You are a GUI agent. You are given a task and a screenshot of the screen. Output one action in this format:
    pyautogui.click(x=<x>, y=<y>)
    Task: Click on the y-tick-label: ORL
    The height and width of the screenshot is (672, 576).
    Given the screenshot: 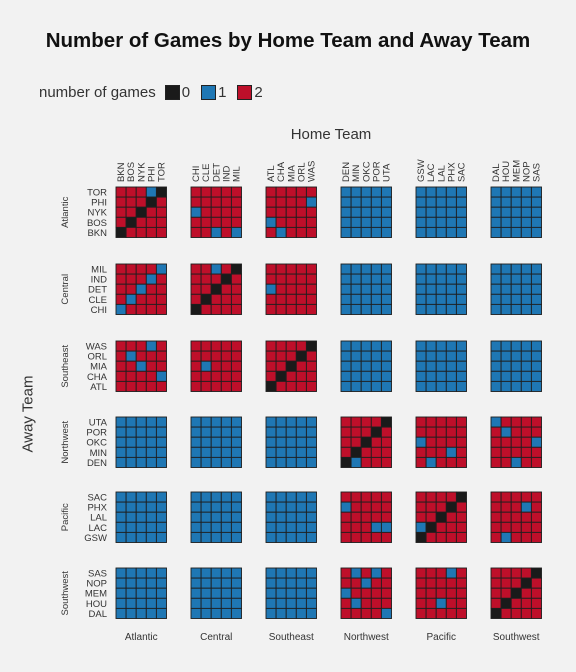 What is the action you would take?
    pyautogui.click(x=97, y=357)
    